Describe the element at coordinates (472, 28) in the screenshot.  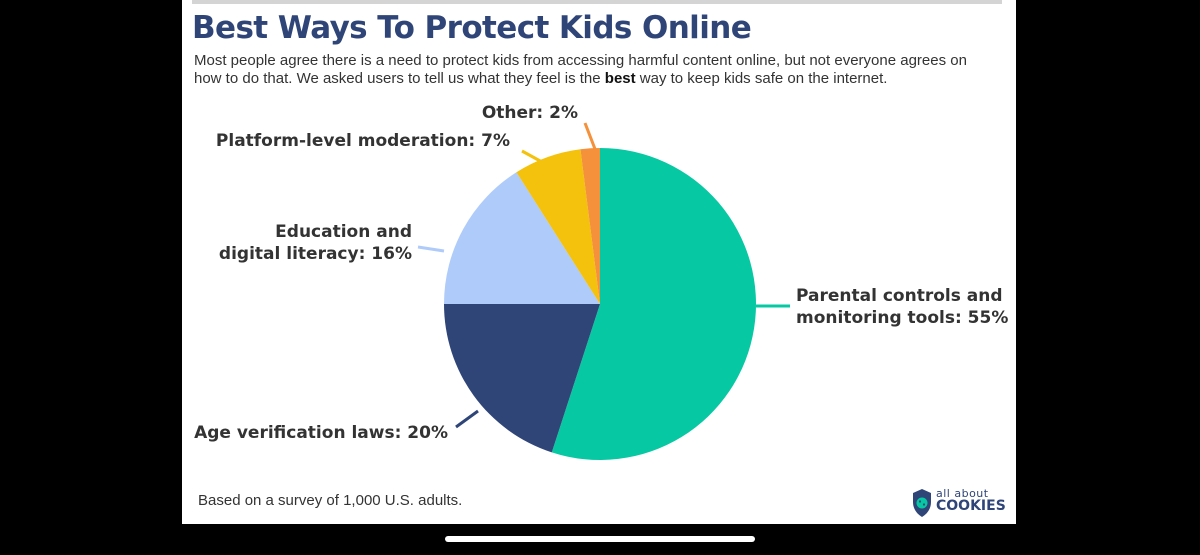
I see `chart-title: Best Ways To Protect Kids Online` at that location.